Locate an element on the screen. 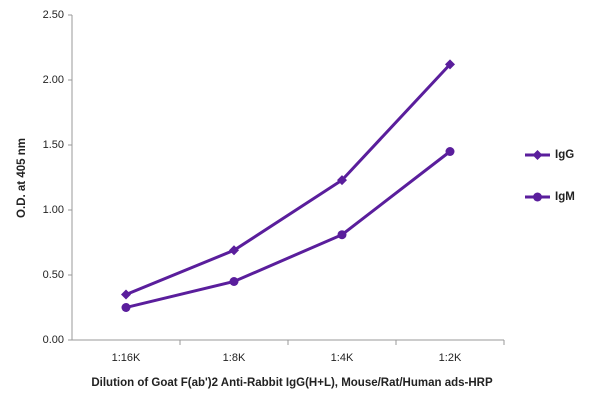  y-tick-label: 2.50 is located at coordinates (53, 15).